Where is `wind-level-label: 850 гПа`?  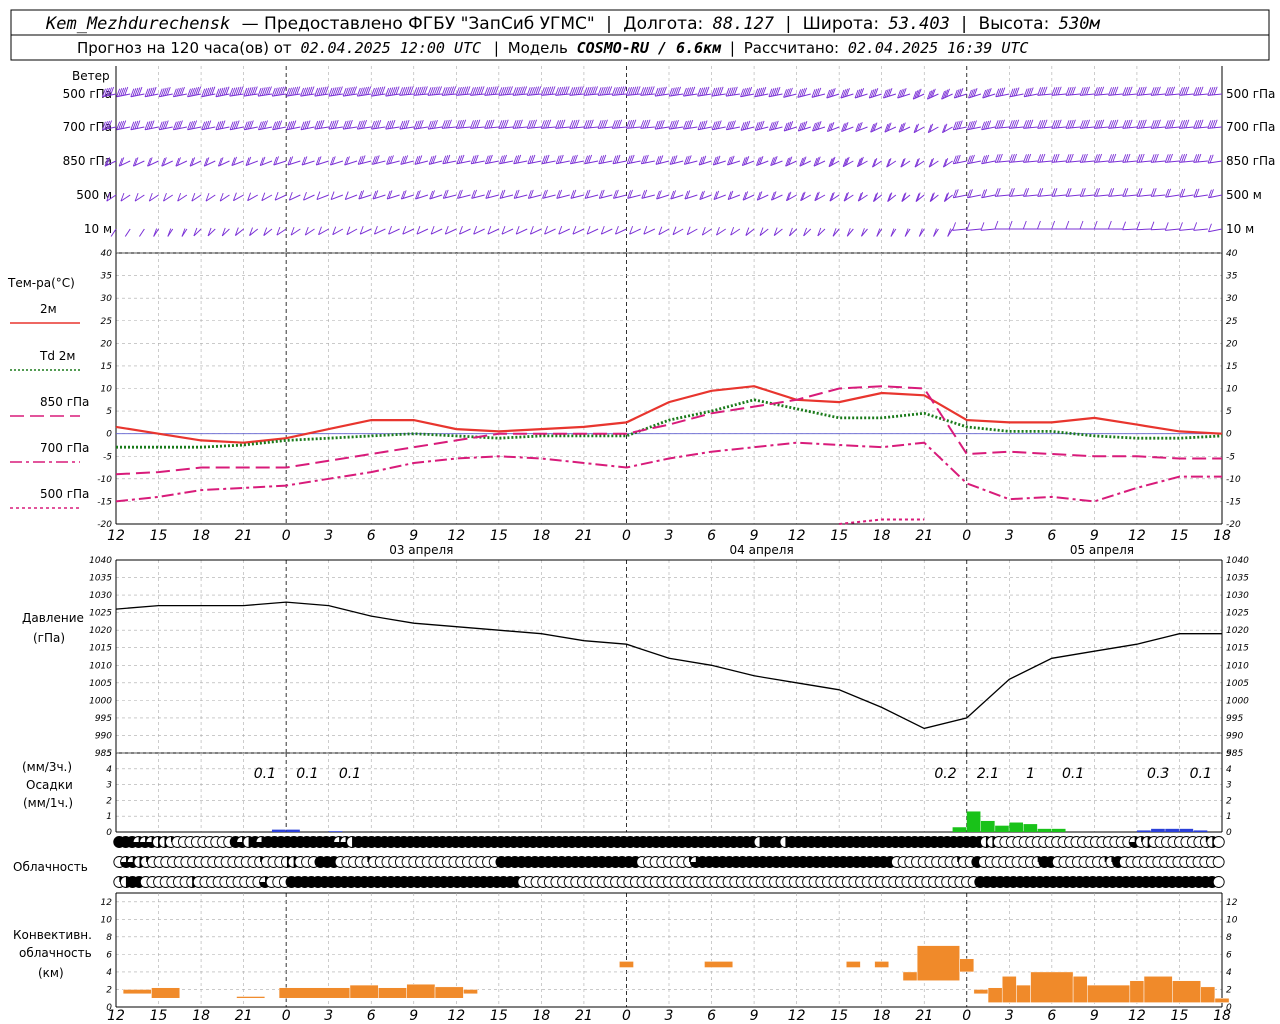
wind-level-label: 850 гПа is located at coordinates (87, 161).